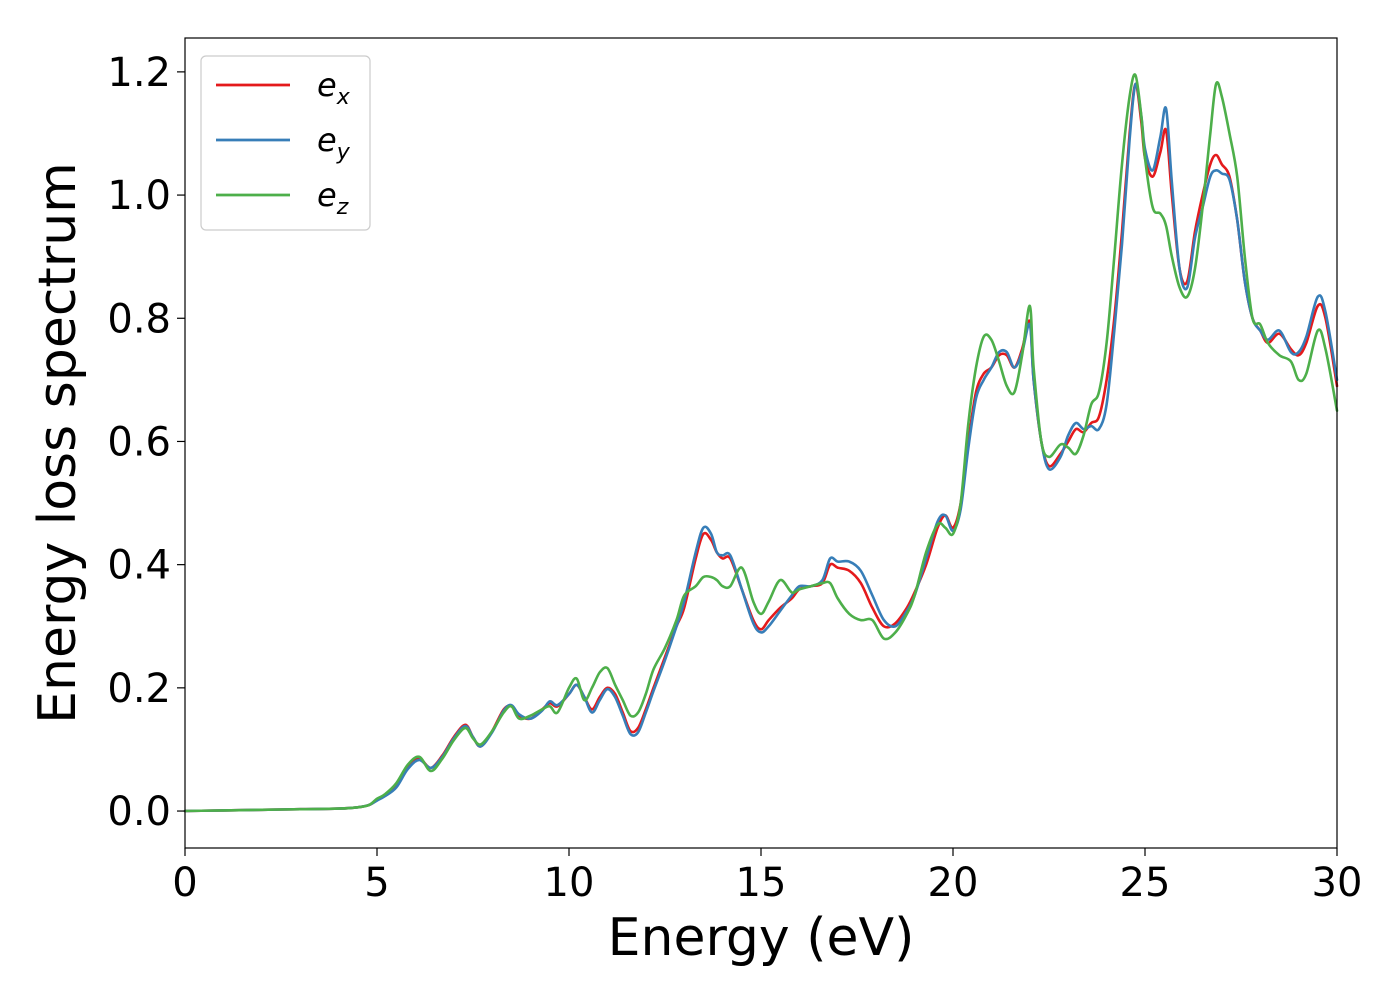 The width and height of the screenshot is (1400, 1000). I want to click on legend-box, so click(285, 143).